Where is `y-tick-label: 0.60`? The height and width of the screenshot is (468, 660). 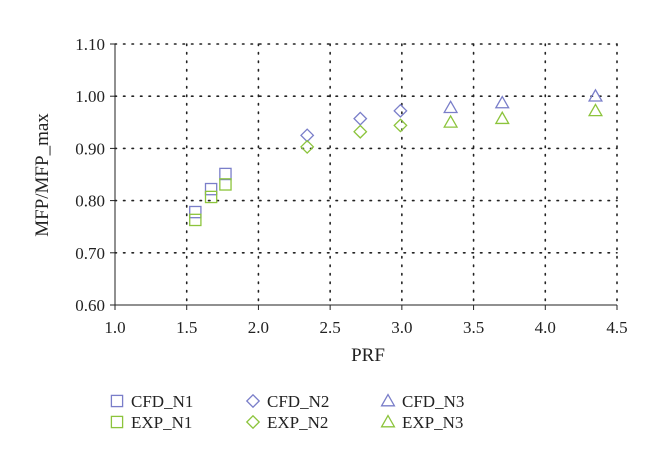
y-tick-label: 0.60 is located at coordinates (90, 305).